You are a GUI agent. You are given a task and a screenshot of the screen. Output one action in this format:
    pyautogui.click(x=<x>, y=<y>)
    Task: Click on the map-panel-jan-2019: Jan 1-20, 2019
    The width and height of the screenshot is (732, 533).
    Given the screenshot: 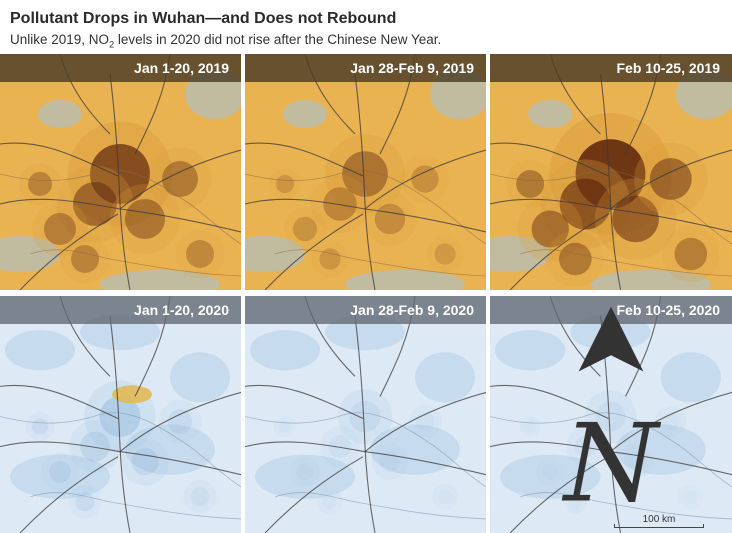 What is the action you would take?
    pyautogui.click(x=120, y=172)
    